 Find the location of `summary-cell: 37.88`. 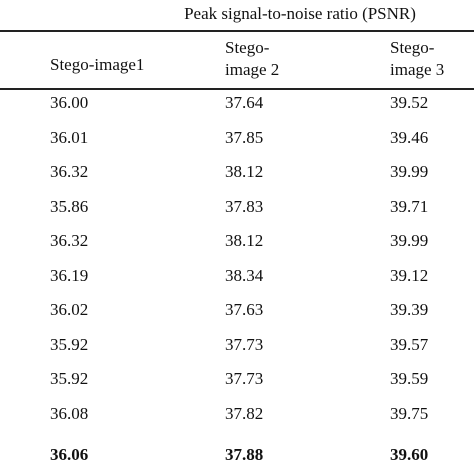

summary-cell: 37.88 is located at coordinates (244, 454).